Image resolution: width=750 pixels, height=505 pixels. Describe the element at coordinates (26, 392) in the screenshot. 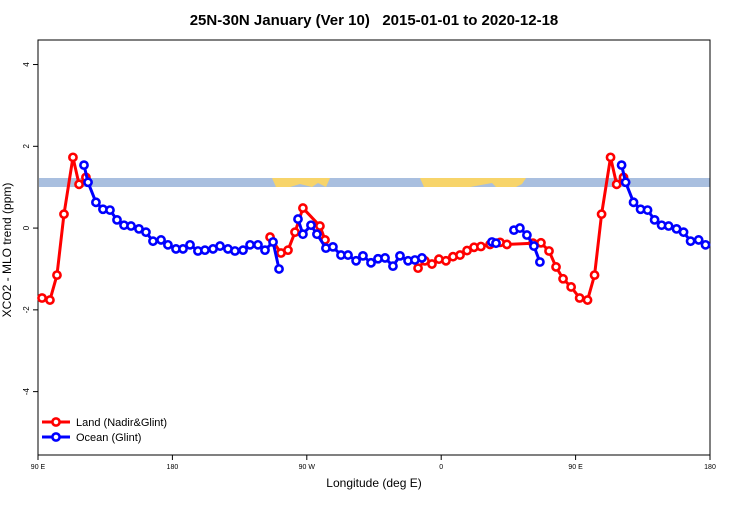

I see `y-tick-label: -4` at that location.